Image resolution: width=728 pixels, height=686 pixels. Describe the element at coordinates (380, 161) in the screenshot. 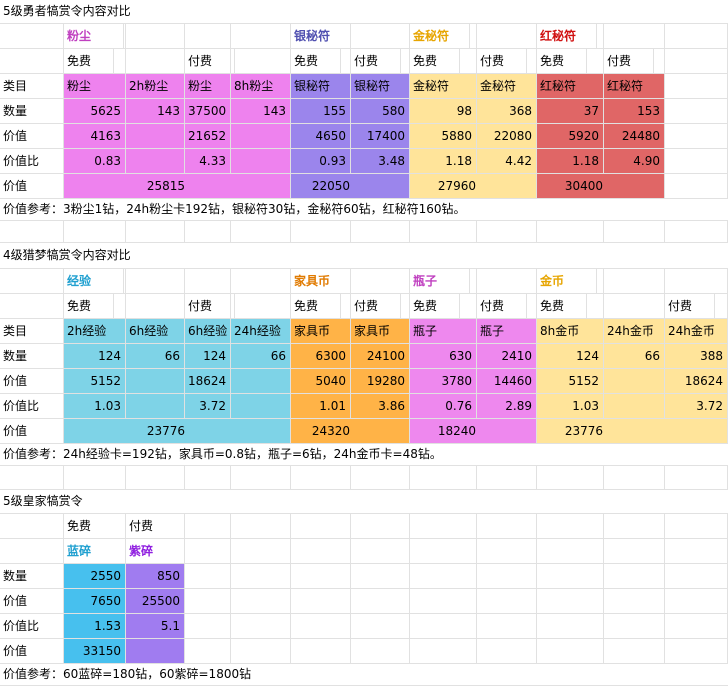

I see `ratio-cell: 3.48` at that location.